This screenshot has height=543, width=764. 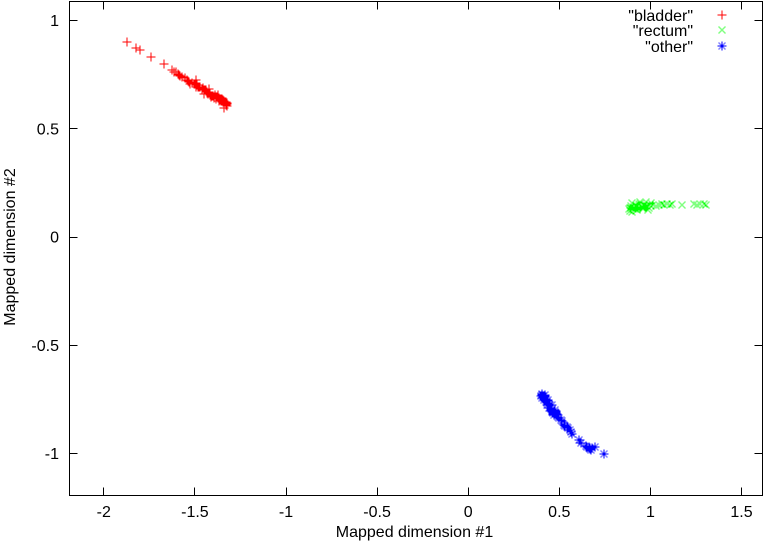 What do you see at coordinates (660, 16) in the screenshot?
I see `svg-text: "bladder"` at bounding box center [660, 16].